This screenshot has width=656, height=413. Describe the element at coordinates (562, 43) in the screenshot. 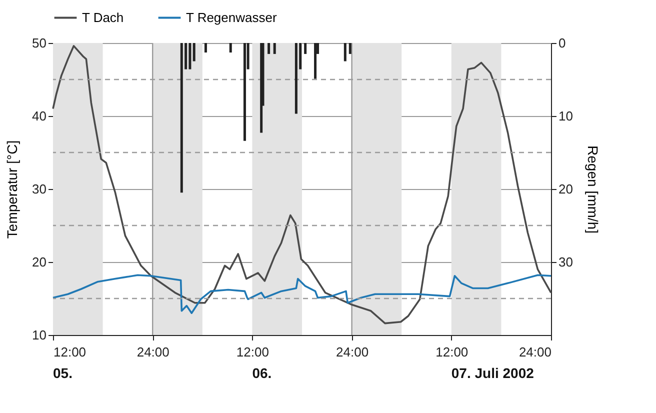

I see `y2-tick-label: 0` at that location.